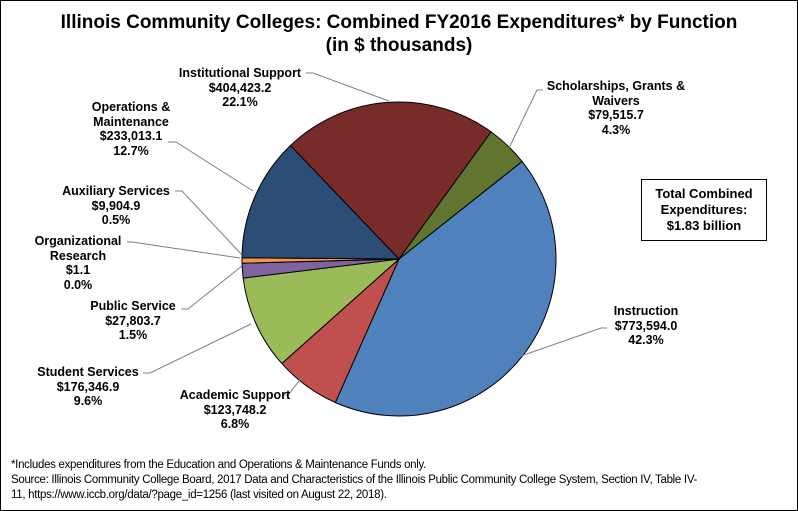  Describe the element at coordinates (212, 287) in the screenshot. I see `leader-line-public-service` at that location.